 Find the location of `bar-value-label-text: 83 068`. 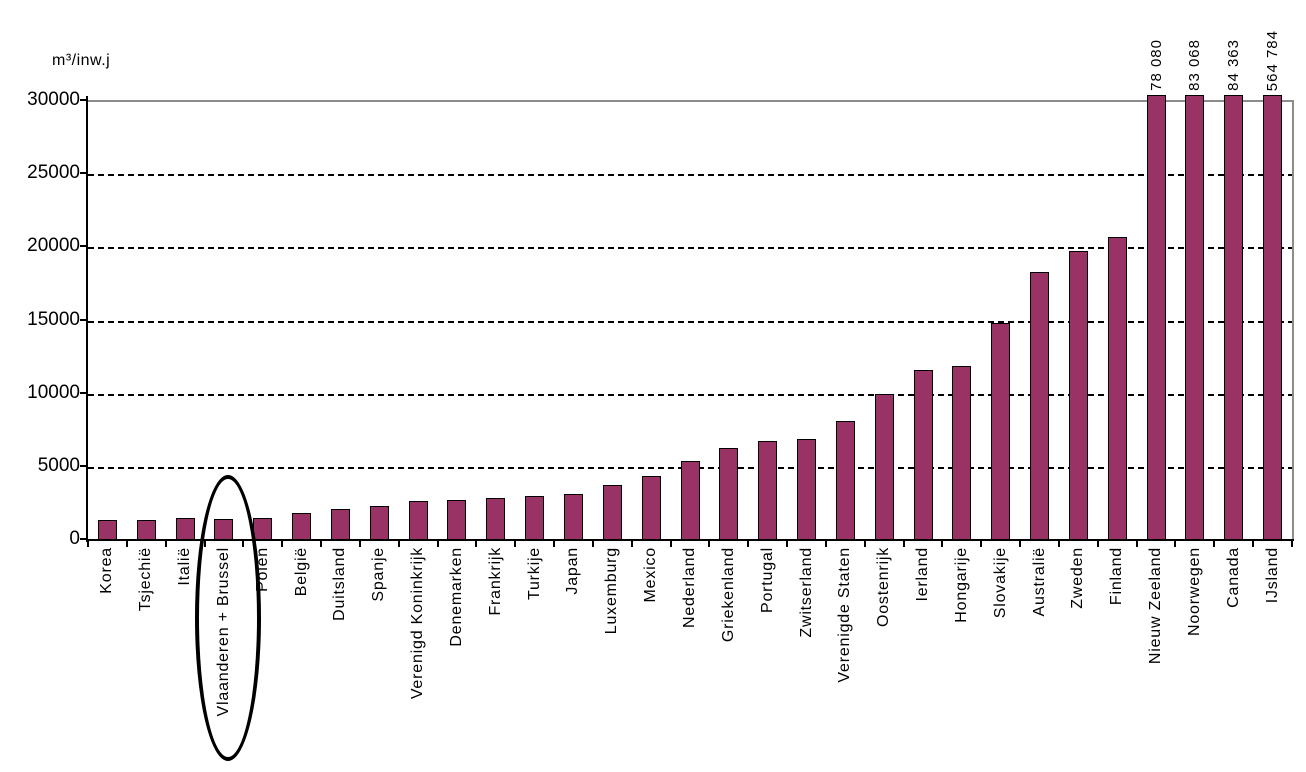

bar-value-label-text: 83 068 is located at coordinates (1195, 65).